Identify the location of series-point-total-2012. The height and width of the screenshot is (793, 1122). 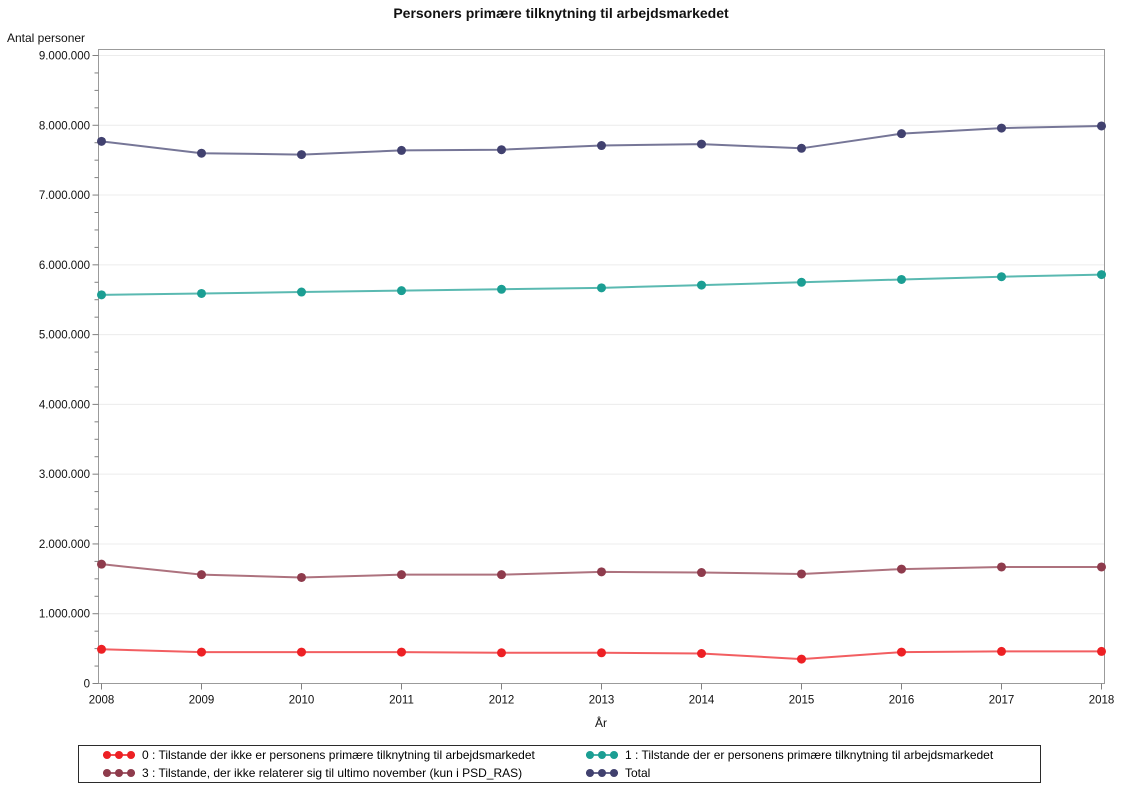
(501, 150).